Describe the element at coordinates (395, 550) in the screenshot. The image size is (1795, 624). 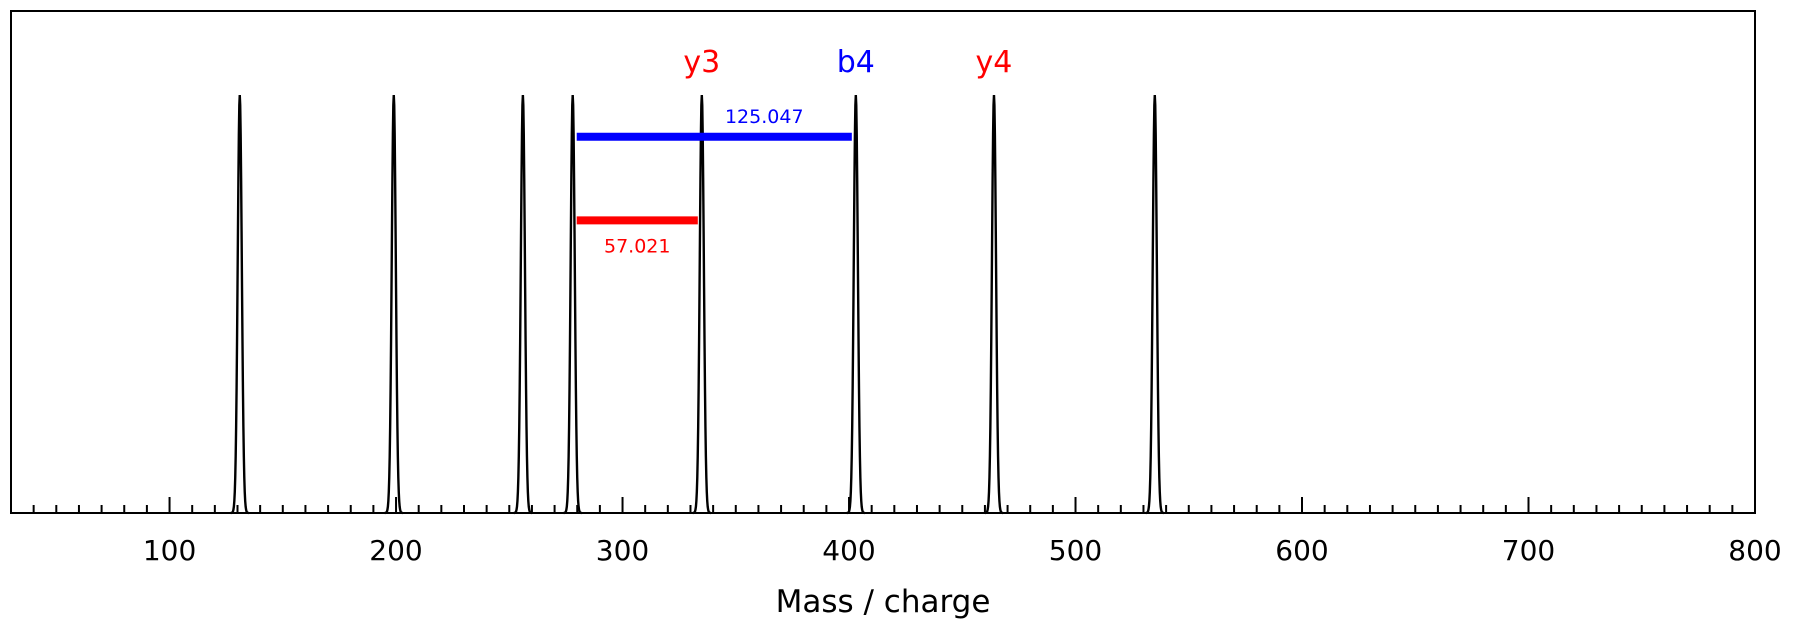
I see `x-tick-label: 200` at that location.